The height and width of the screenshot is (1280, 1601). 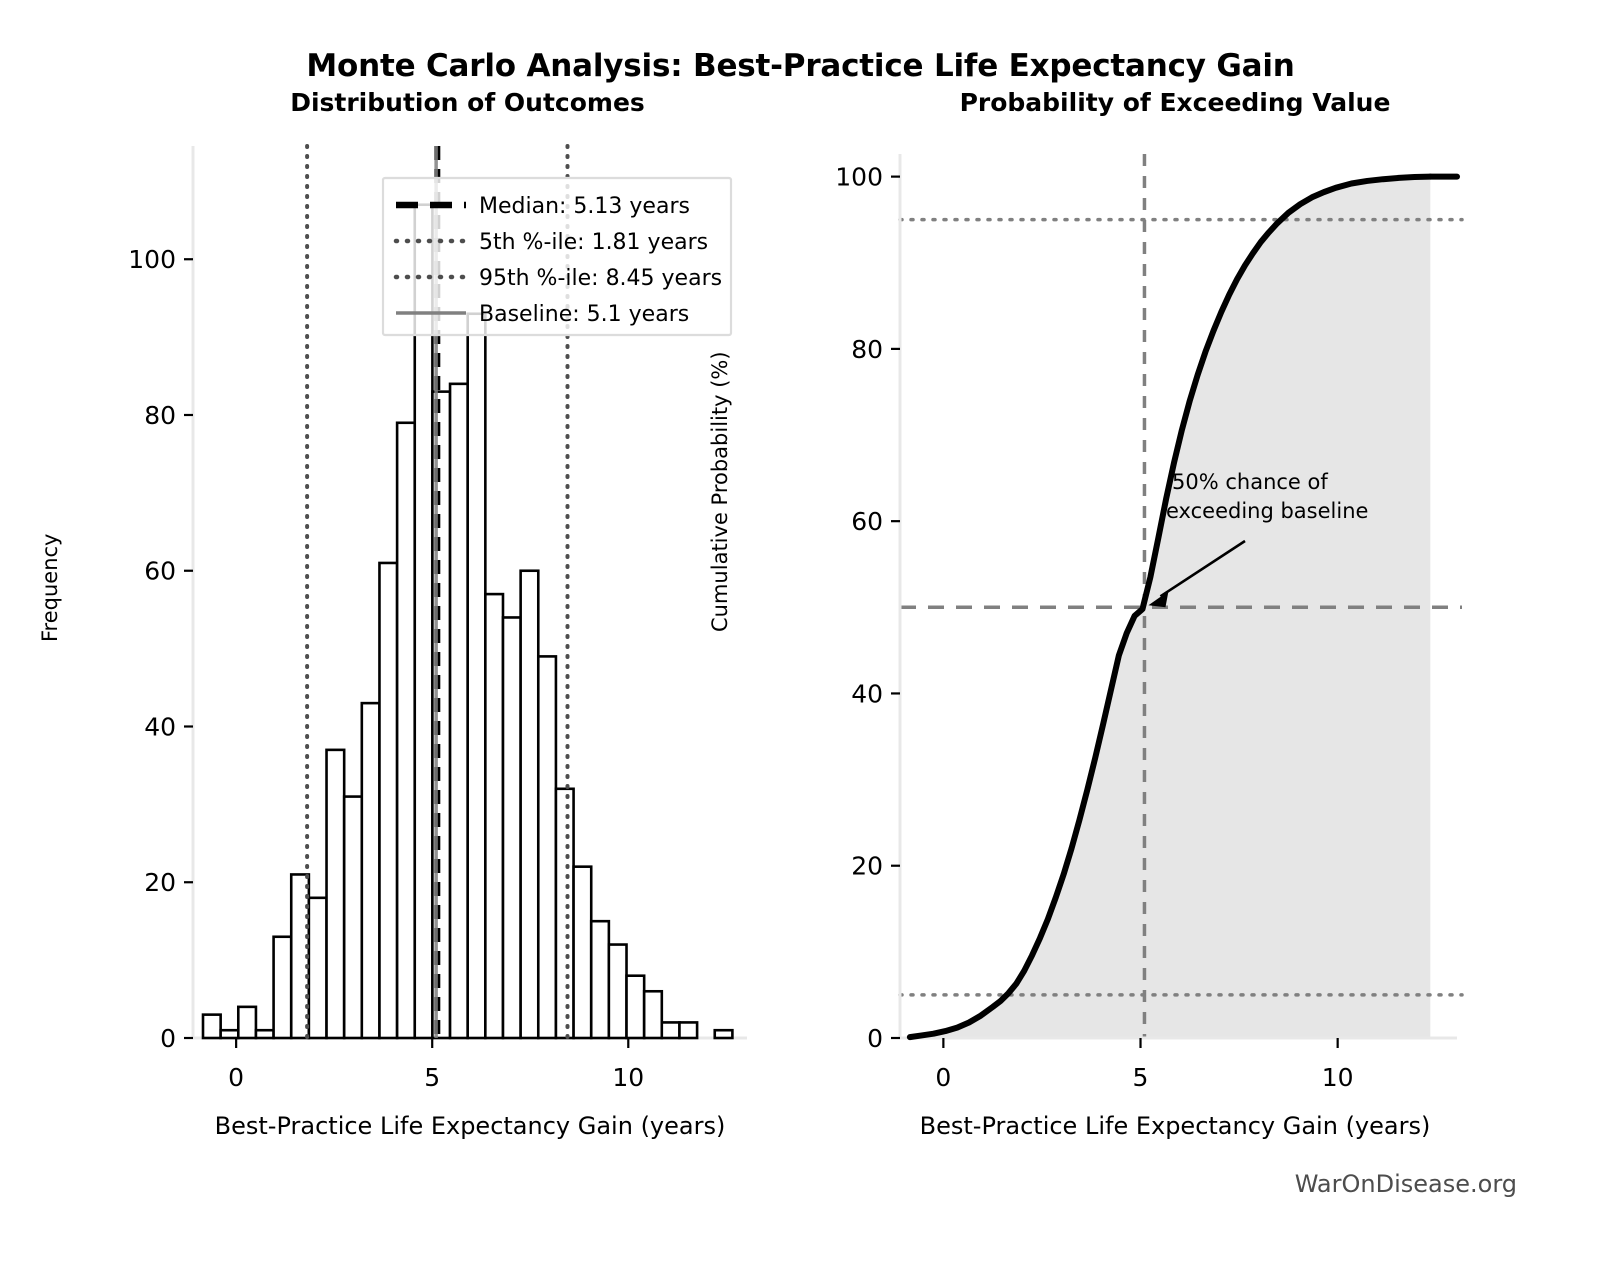 I want to click on svg-text: Baseline: 5.1 years, so click(x=584, y=314).